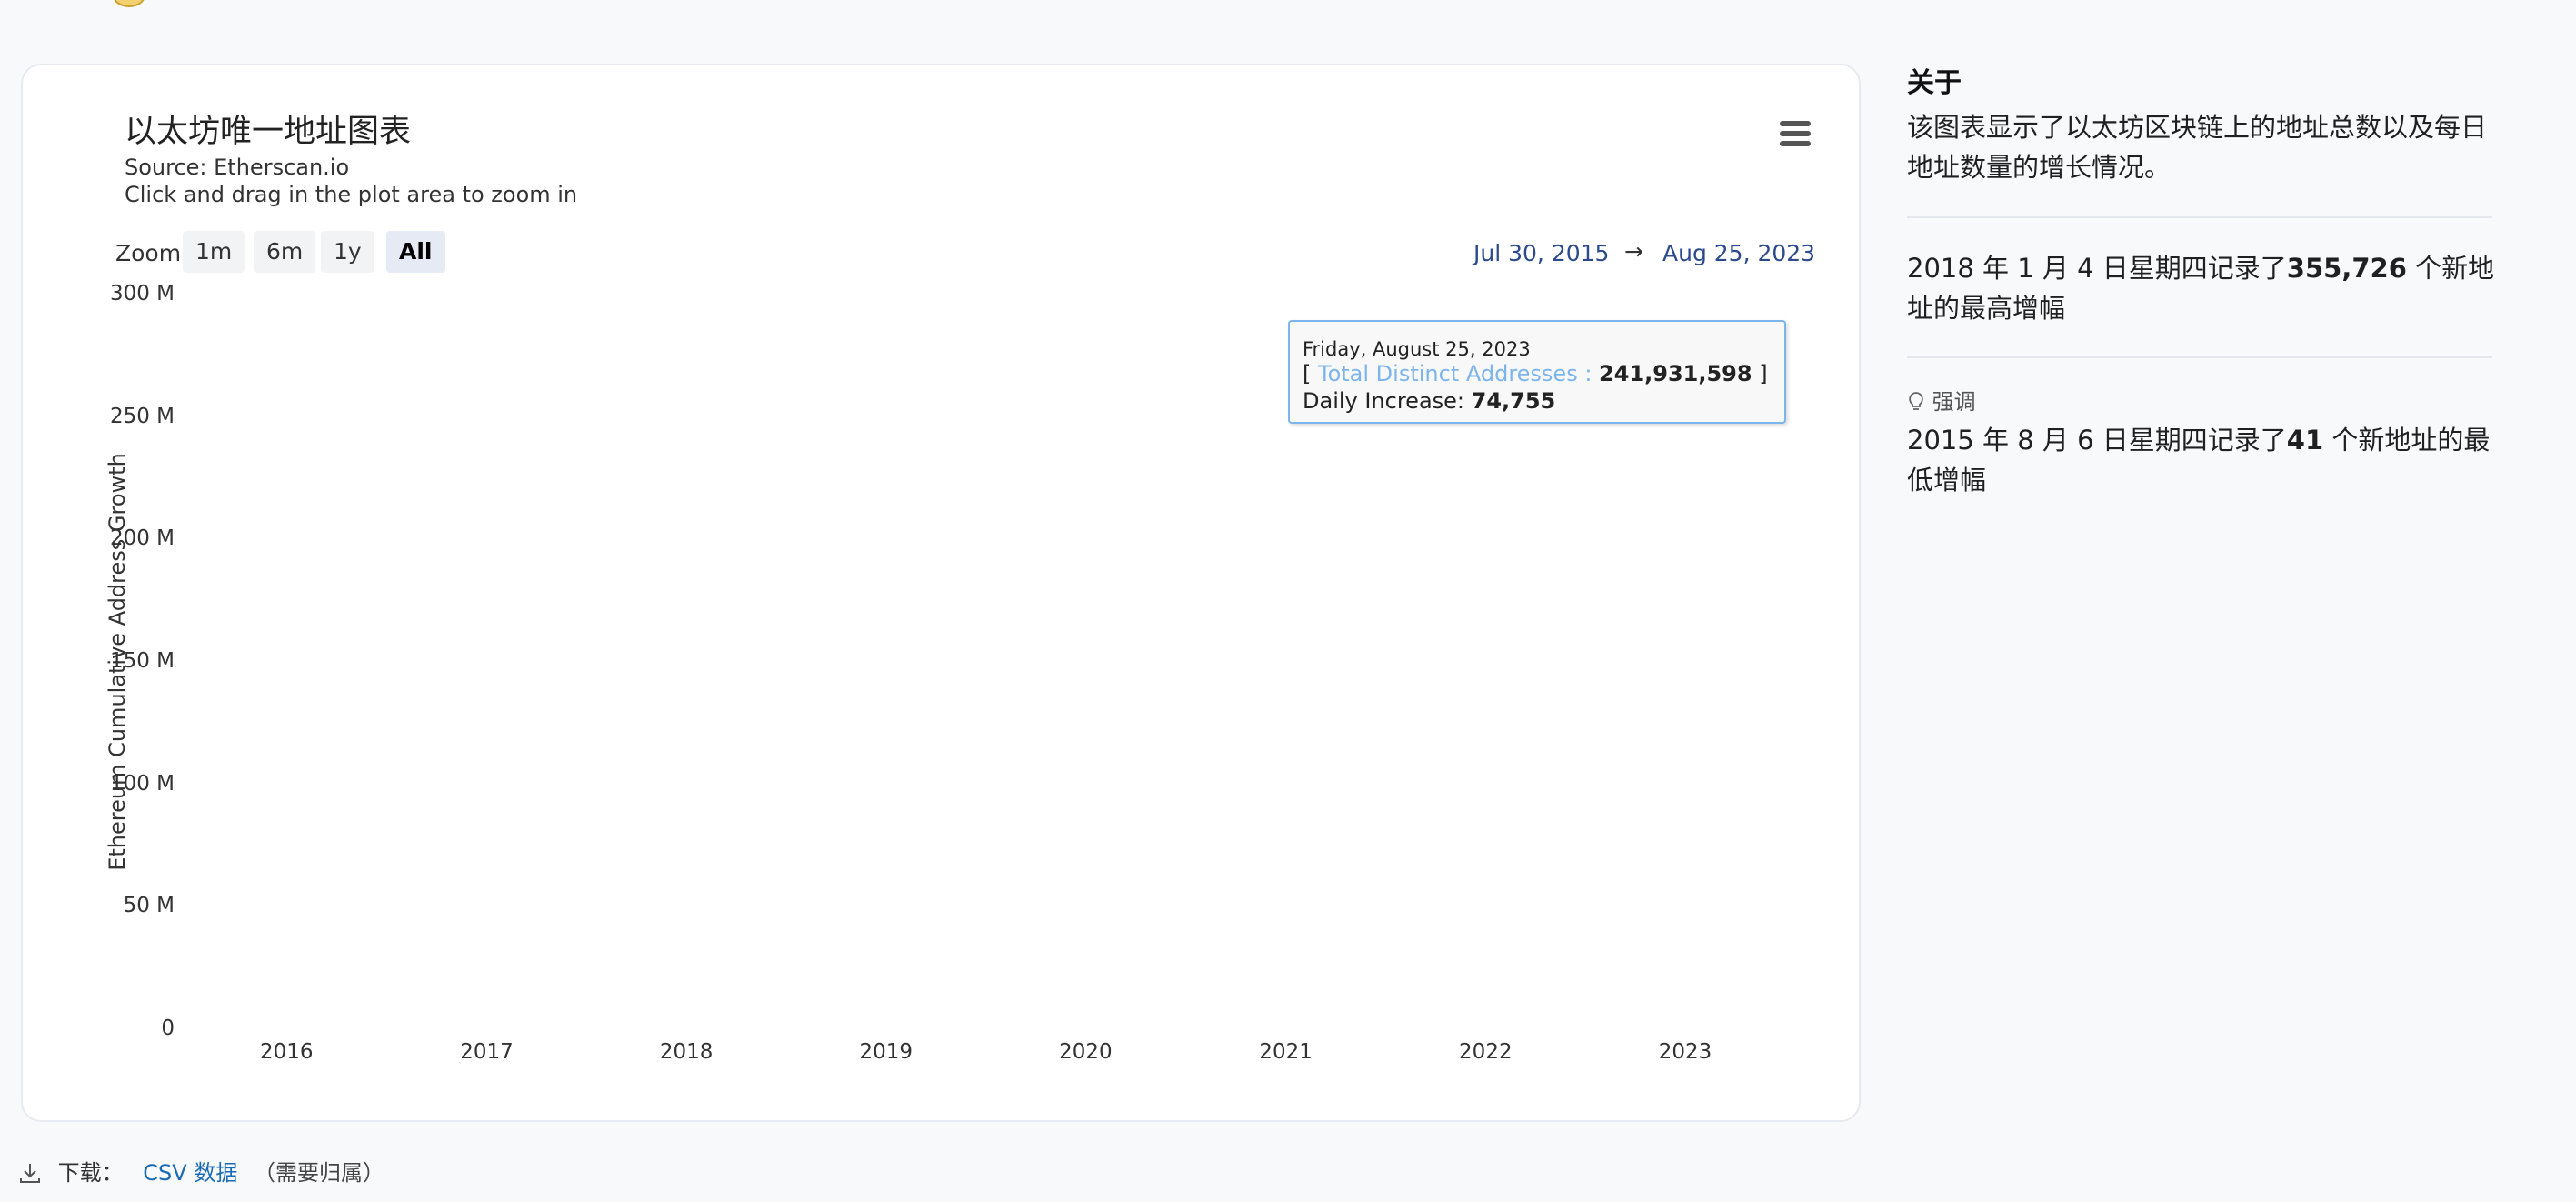 This screenshot has width=2576, height=1202. I want to click on tooltip-daily-value: 74,755, so click(1513, 401).